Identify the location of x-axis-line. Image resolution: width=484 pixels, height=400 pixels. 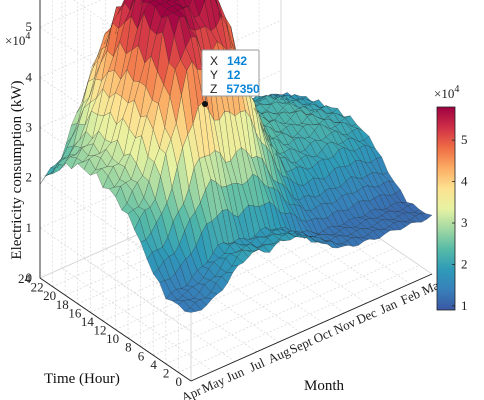
(311, 327).